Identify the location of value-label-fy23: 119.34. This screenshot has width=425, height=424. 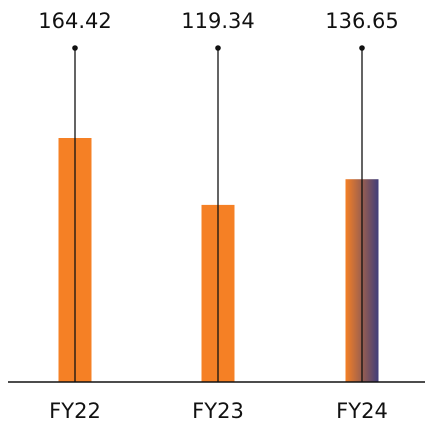
(217, 21).